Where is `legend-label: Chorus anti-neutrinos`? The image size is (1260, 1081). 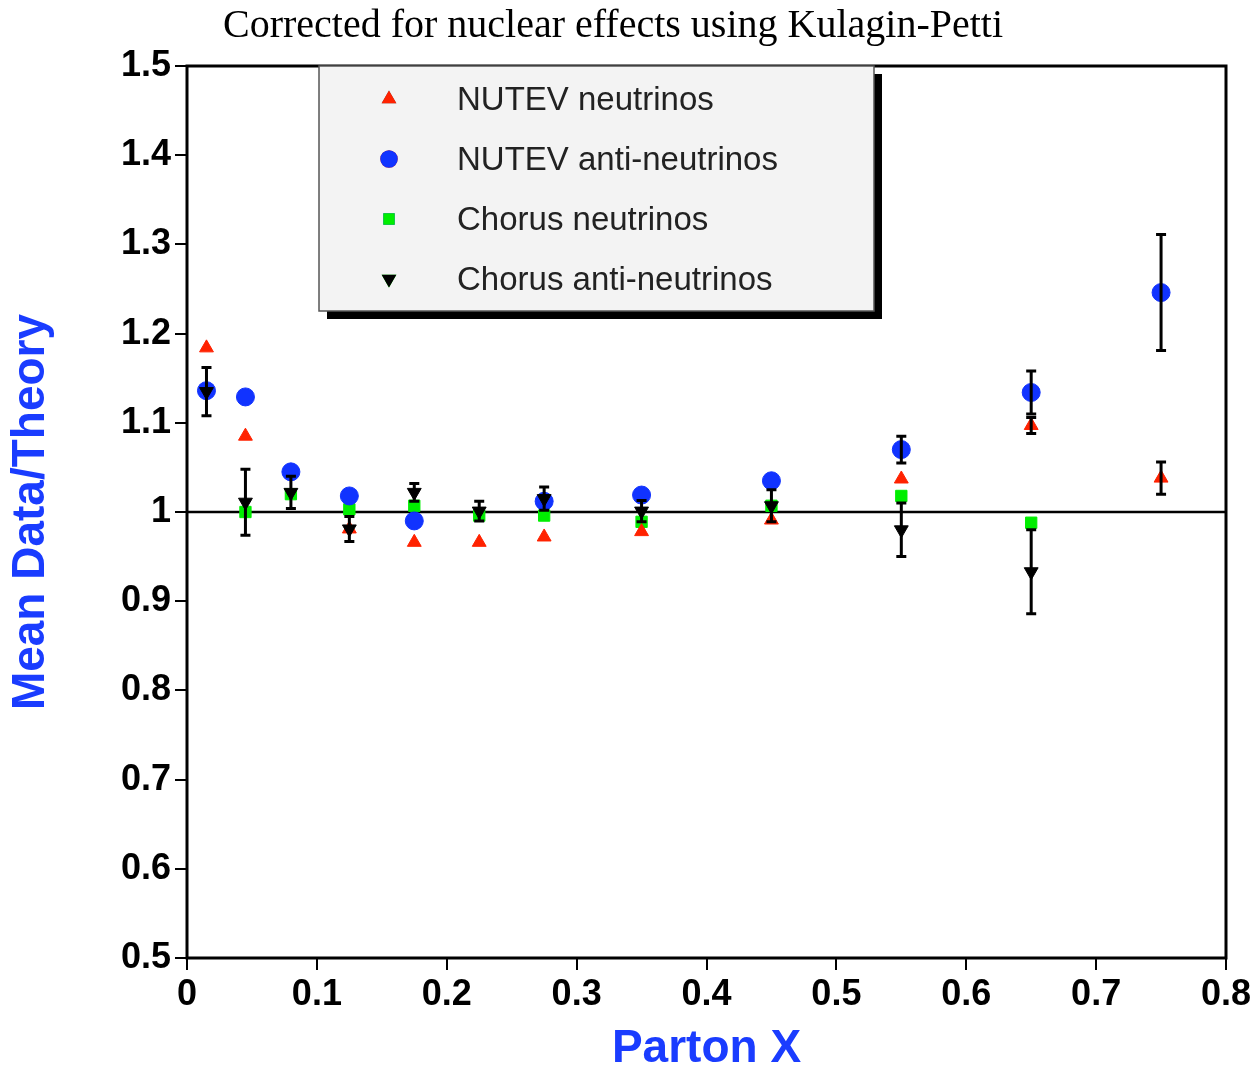 legend-label: Chorus anti-neutrinos is located at coordinates (615, 279).